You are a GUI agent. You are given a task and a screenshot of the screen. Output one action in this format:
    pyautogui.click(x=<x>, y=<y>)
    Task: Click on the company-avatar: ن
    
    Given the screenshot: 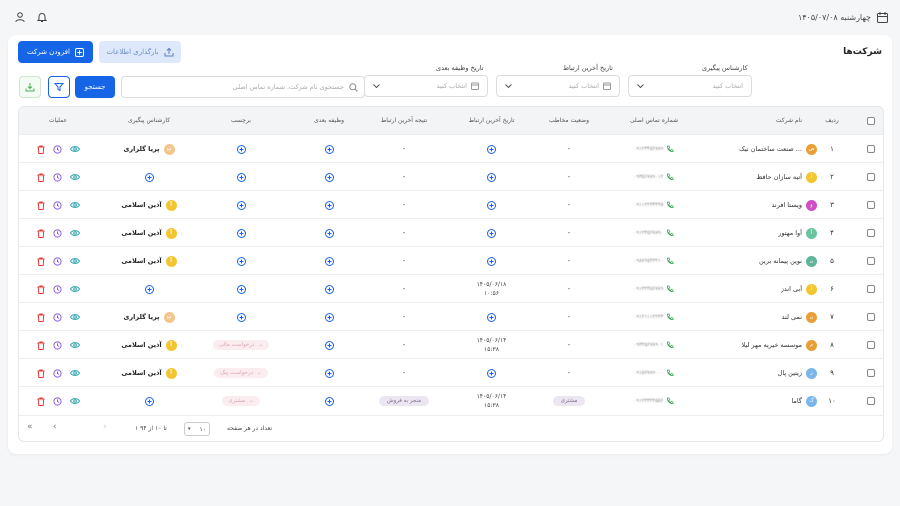 What is the action you would take?
    pyautogui.click(x=811, y=261)
    